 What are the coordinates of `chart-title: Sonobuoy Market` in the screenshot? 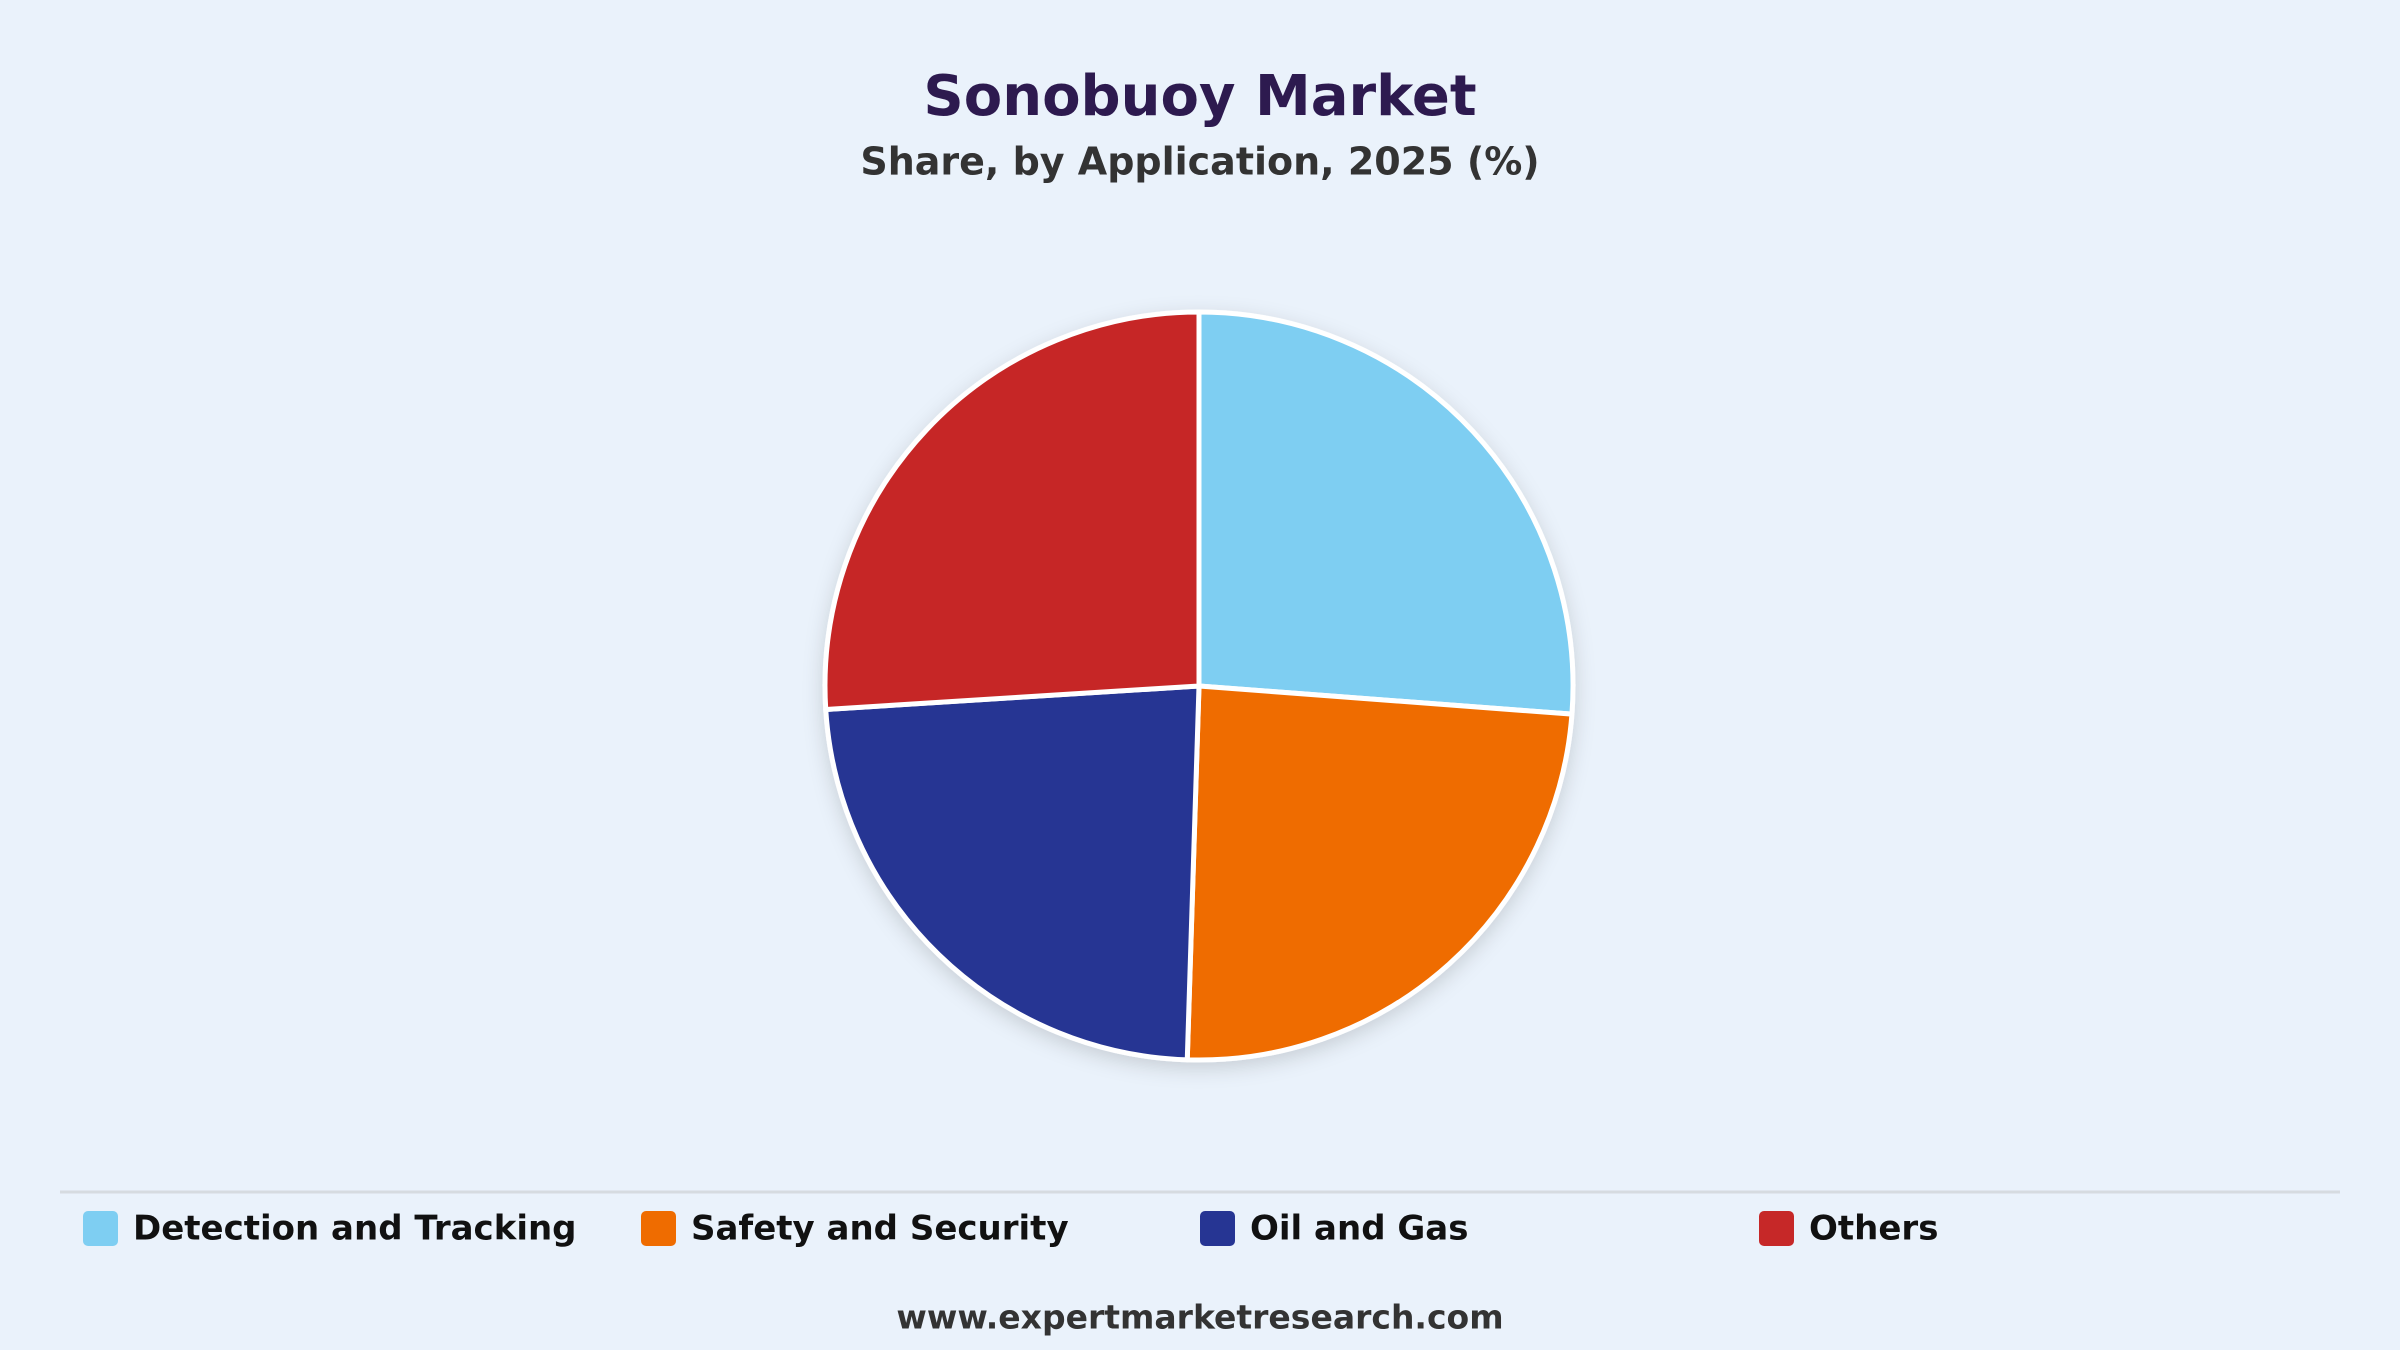 It's located at (1199, 96).